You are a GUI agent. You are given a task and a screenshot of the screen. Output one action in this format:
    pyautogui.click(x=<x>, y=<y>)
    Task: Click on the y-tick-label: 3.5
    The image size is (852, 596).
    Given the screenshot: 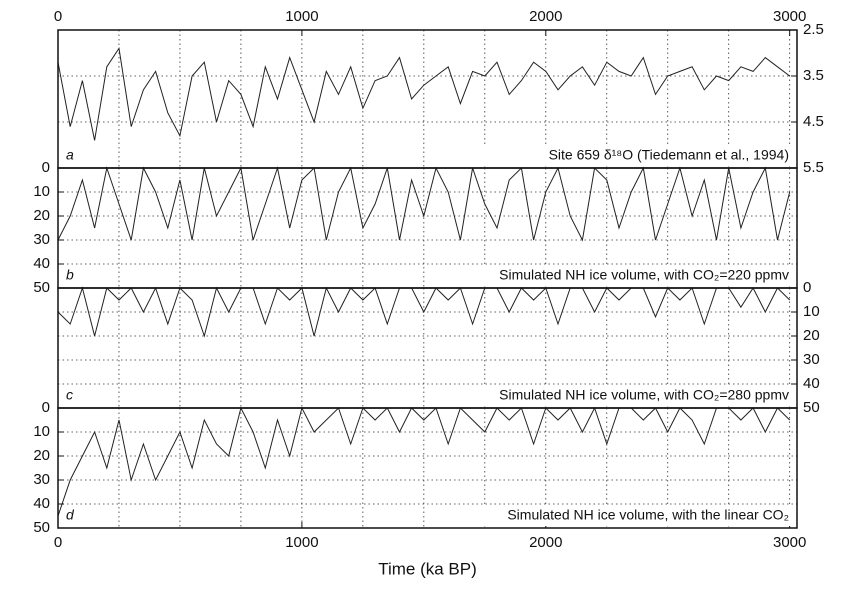 What is the action you would take?
    pyautogui.click(x=813, y=75)
    